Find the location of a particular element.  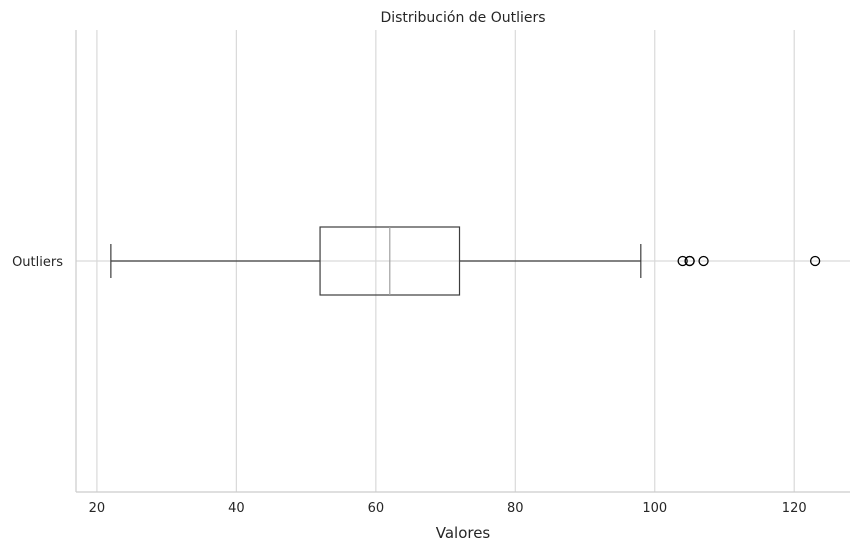

x-tick-label-40: 40 is located at coordinates (236, 508).